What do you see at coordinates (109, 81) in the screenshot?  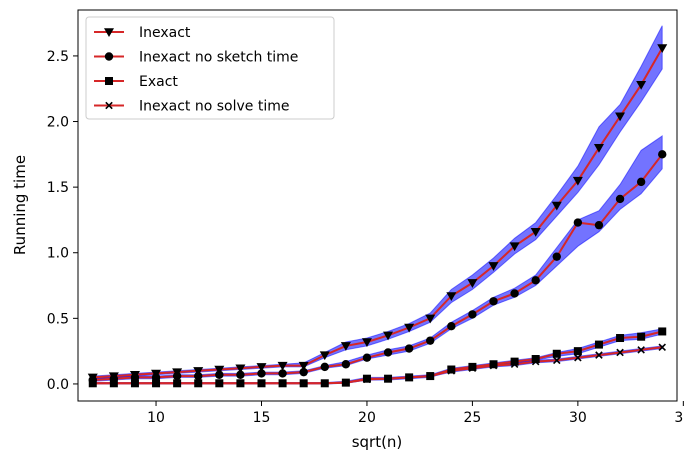 I see `legend-marker-exact` at bounding box center [109, 81].